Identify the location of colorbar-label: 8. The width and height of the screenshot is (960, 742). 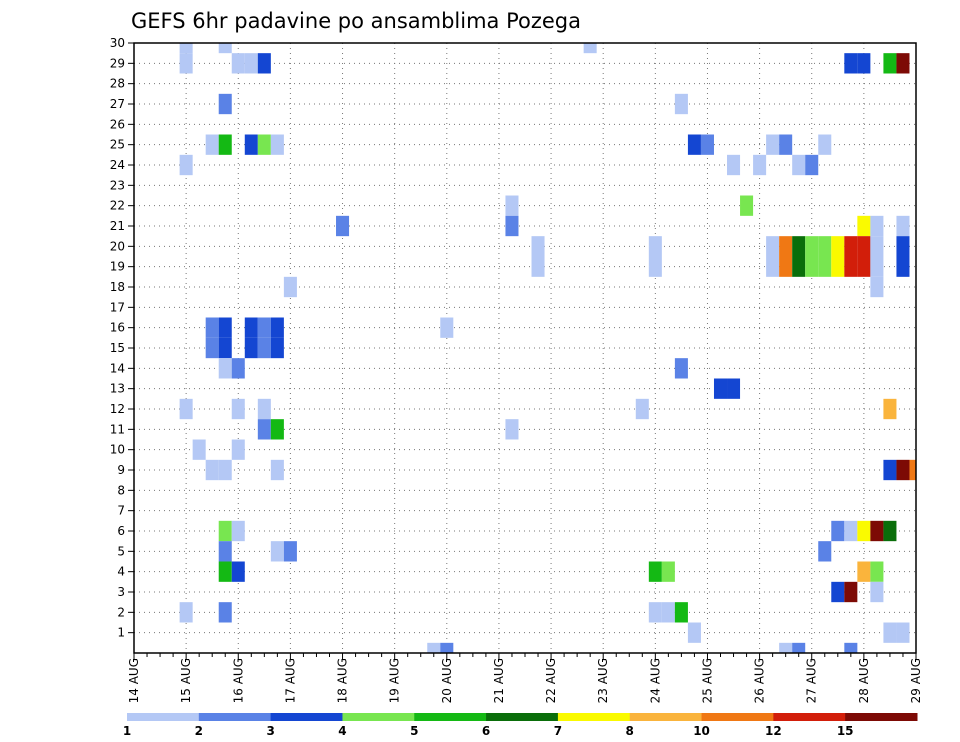
(630, 731).